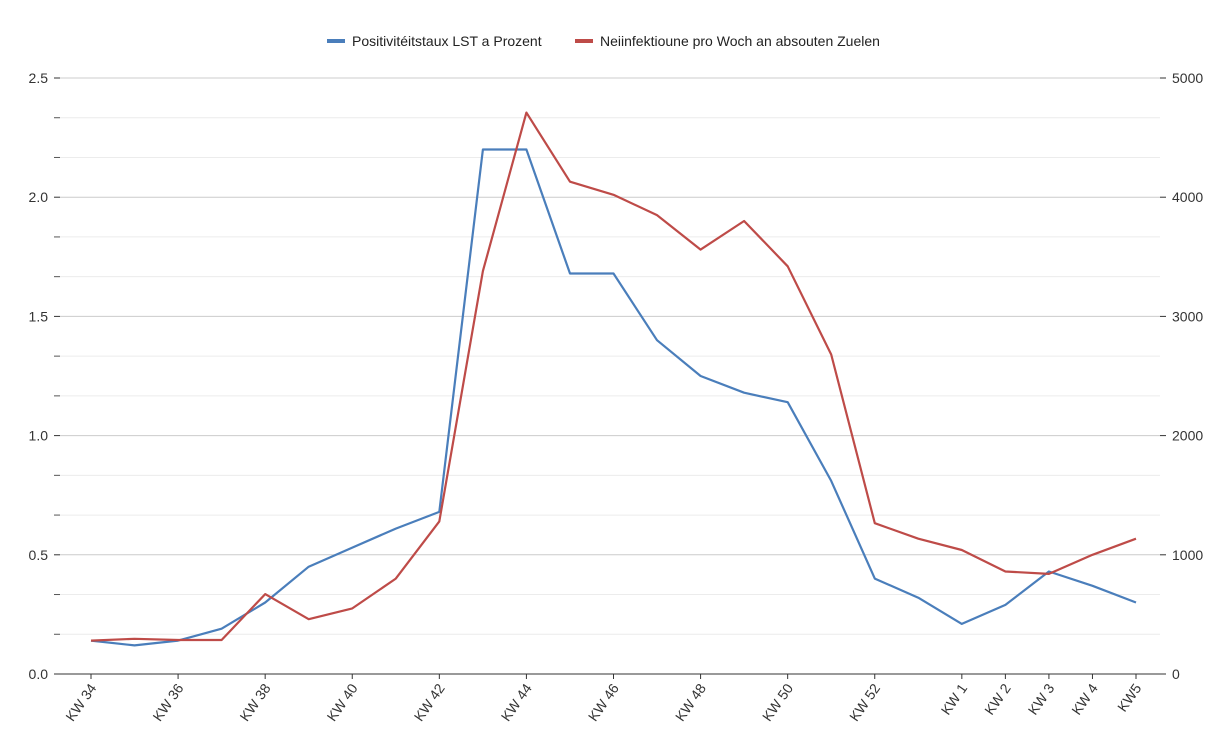 The height and width of the screenshot is (752, 1224). What do you see at coordinates (864, 702) in the screenshot?
I see `x-tick-label: KW 52` at bounding box center [864, 702].